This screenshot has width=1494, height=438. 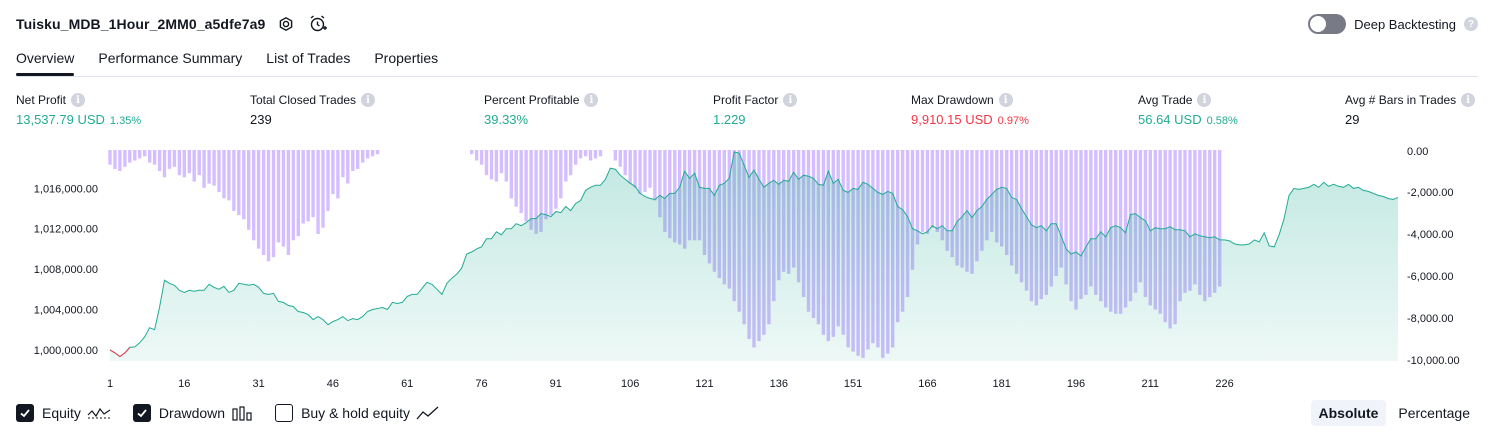 I want to click on metric-label: Total Closed Trades, so click(x=303, y=100).